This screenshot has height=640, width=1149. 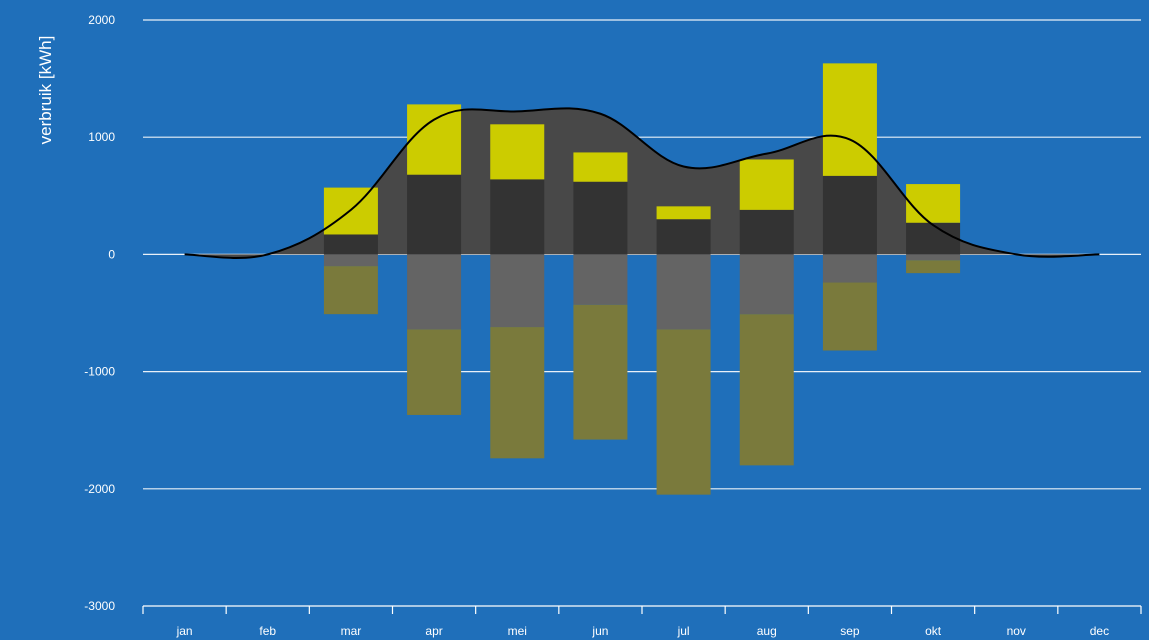 I want to click on x-tick-label-nov: nov, so click(x=1016, y=631).